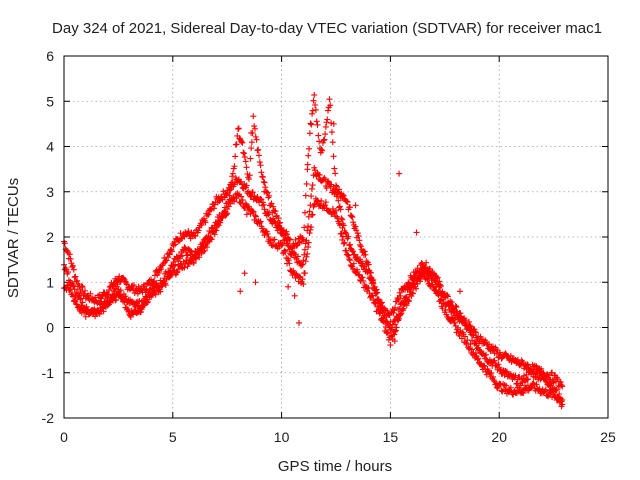 This screenshot has height=480, width=640. I want to click on x-tick-label: 15, so click(391, 437).